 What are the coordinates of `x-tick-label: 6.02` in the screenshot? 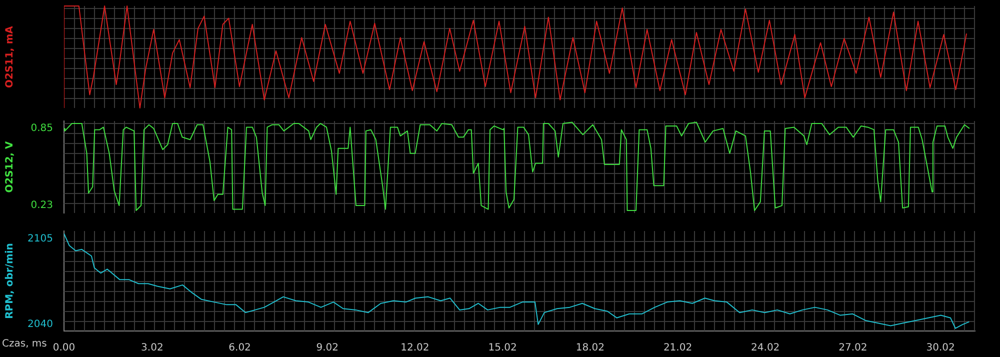 It's located at (239, 348).